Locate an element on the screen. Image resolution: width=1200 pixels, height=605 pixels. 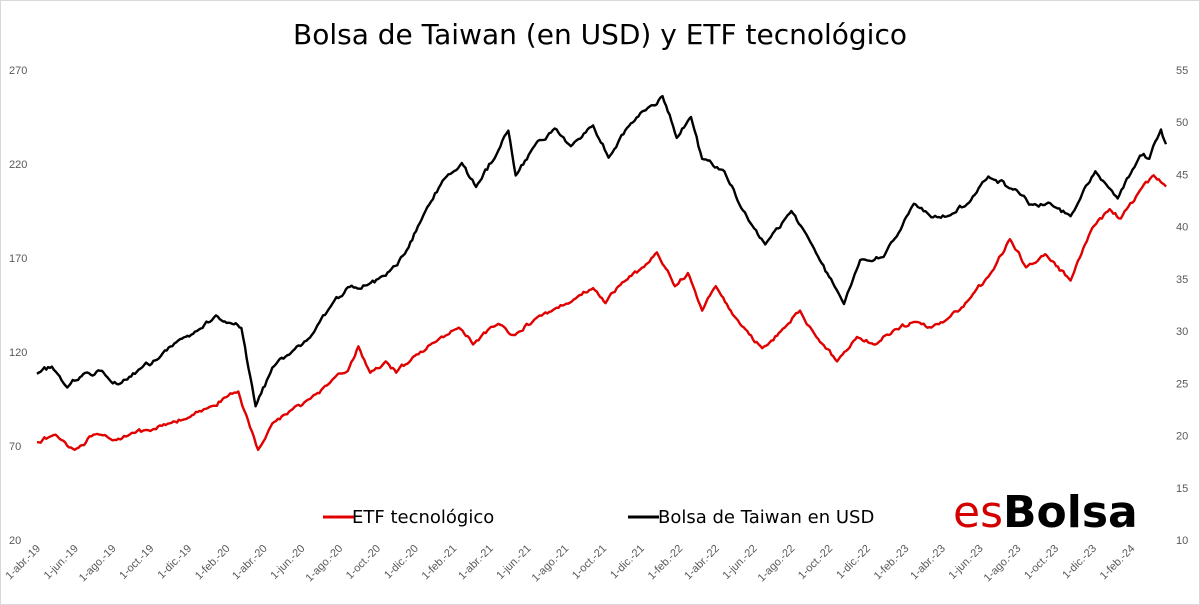
right-axis: 10 15 20 25 30 35 40 45 50 55 is located at coordinates (1182, 306).